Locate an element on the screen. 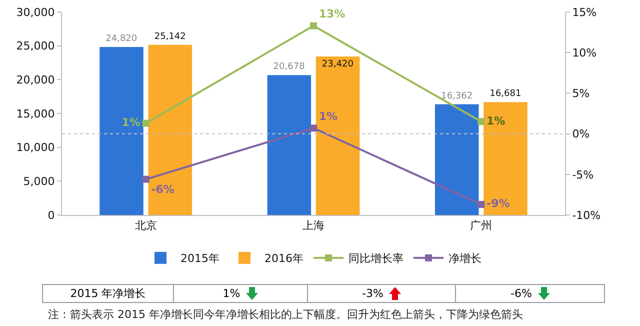  data-label: -9% is located at coordinates (498, 203).